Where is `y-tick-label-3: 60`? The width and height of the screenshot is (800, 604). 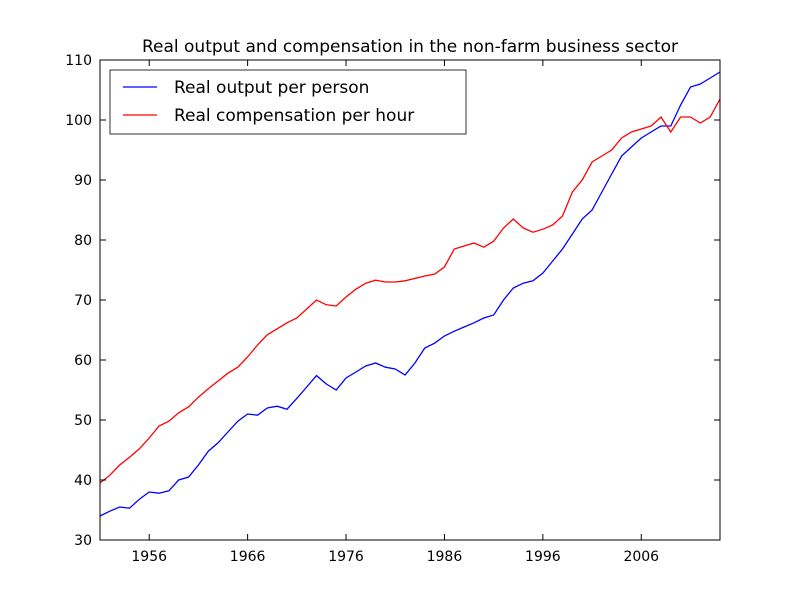
y-tick-label-3: 60 is located at coordinates (83, 361).